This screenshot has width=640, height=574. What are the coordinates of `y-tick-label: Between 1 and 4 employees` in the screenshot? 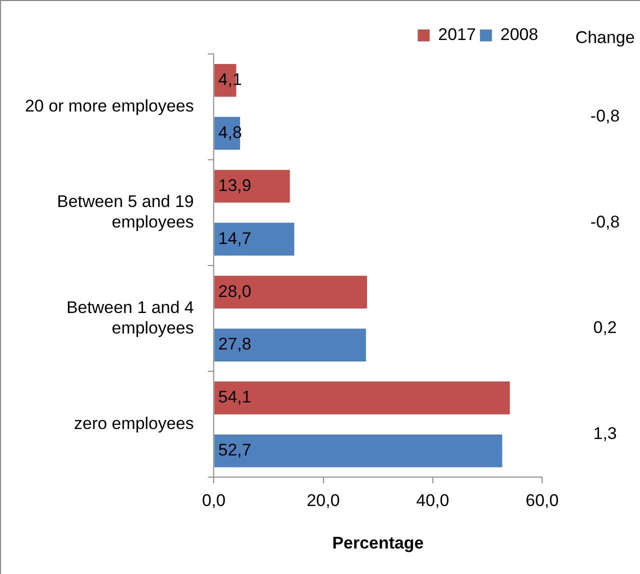 It's located at (130, 318).